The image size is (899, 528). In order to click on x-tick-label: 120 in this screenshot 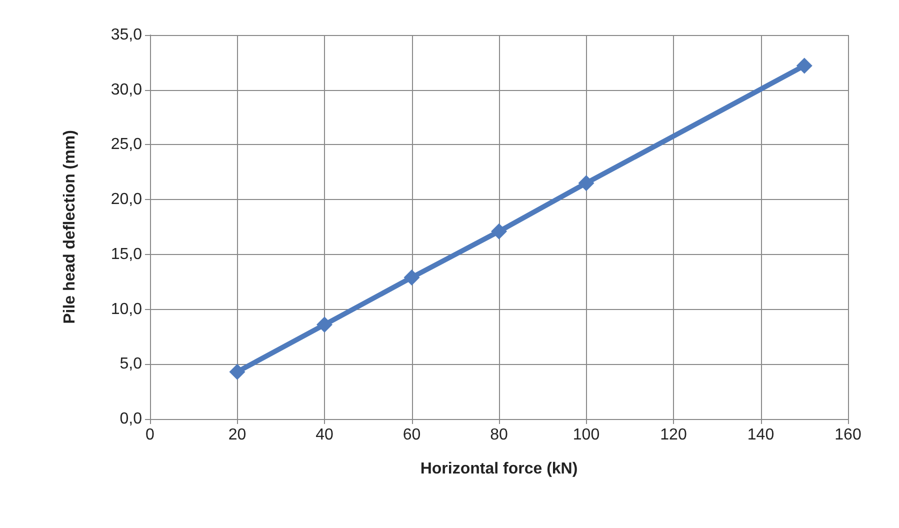, I will do `click(673, 435)`.